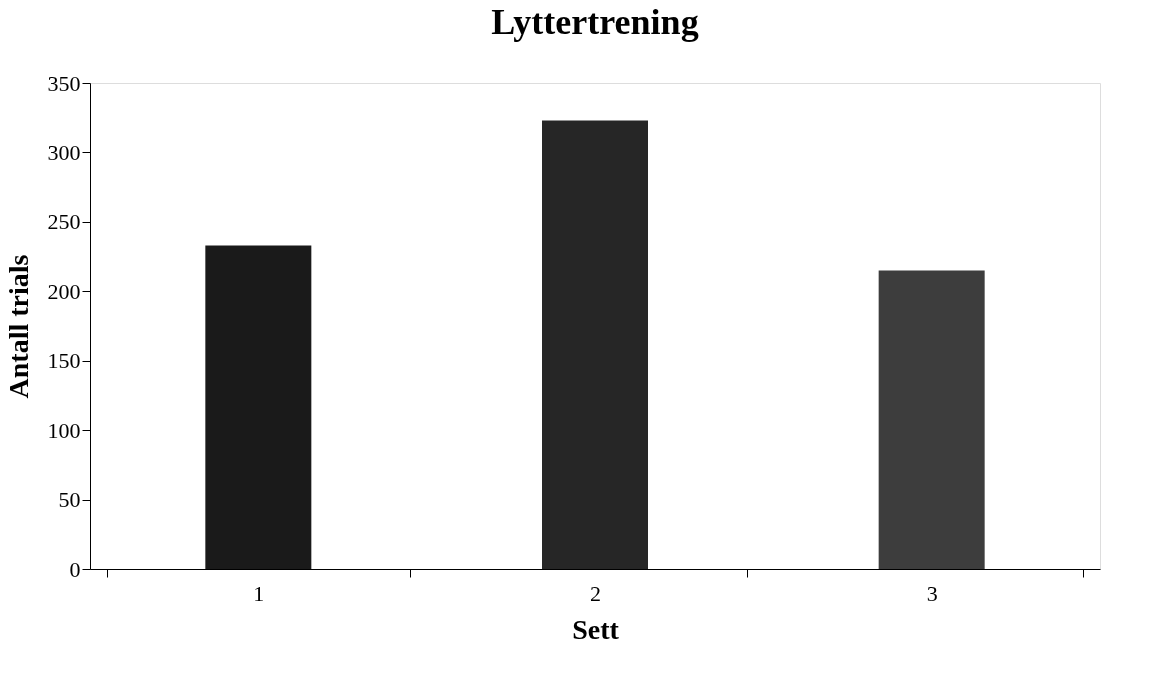 This screenshot has width=1152, height=691. What do you see at coordinates (69, 500) in the screenshot?
I see `y-tick-label: 50` at bounding box center [69, 500].